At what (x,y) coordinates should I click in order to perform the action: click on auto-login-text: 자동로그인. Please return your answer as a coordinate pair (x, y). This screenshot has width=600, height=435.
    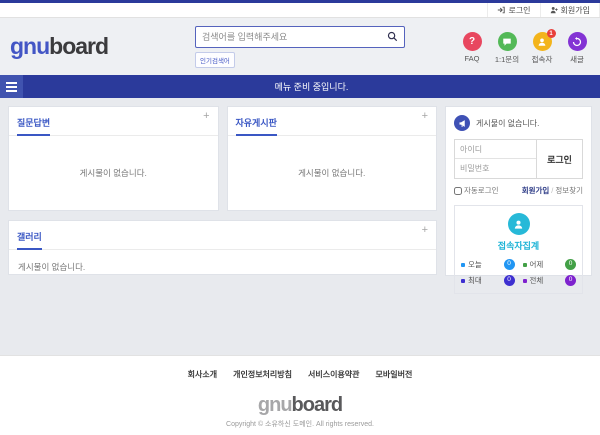
    Looking at the image, I should click on (481, 190).